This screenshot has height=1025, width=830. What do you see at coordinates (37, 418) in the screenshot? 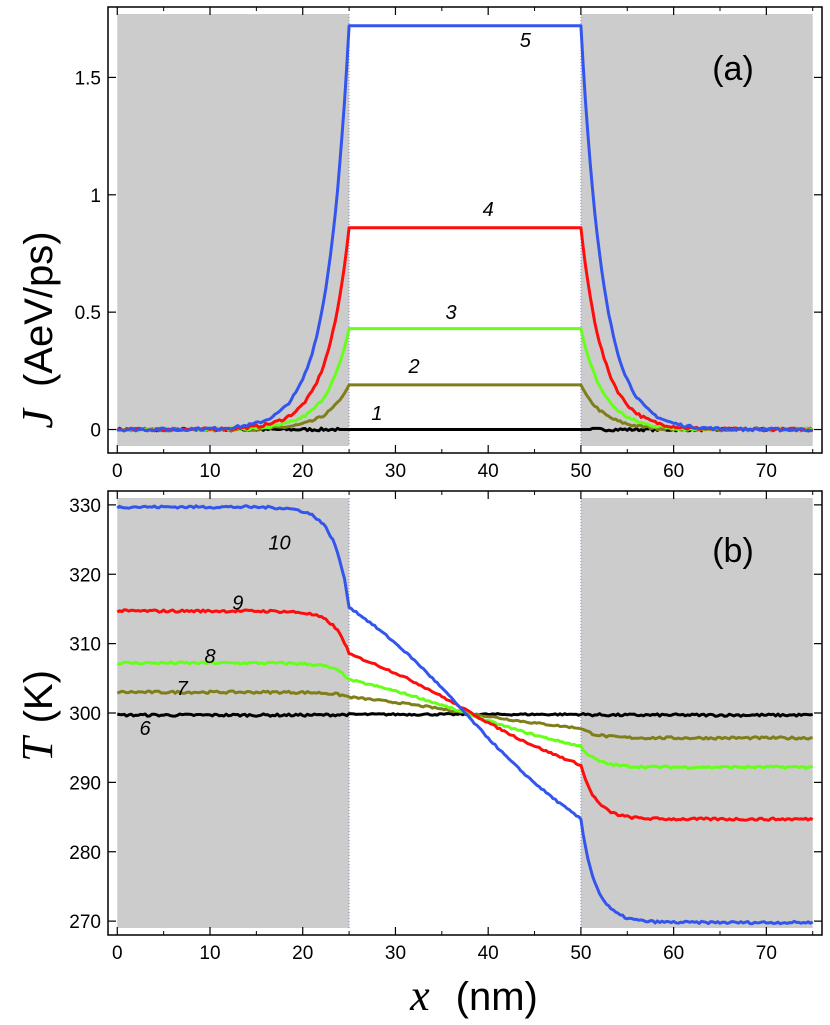
I see `panel-a-ylabel-symbol: J` at bounding box center [37, 418].